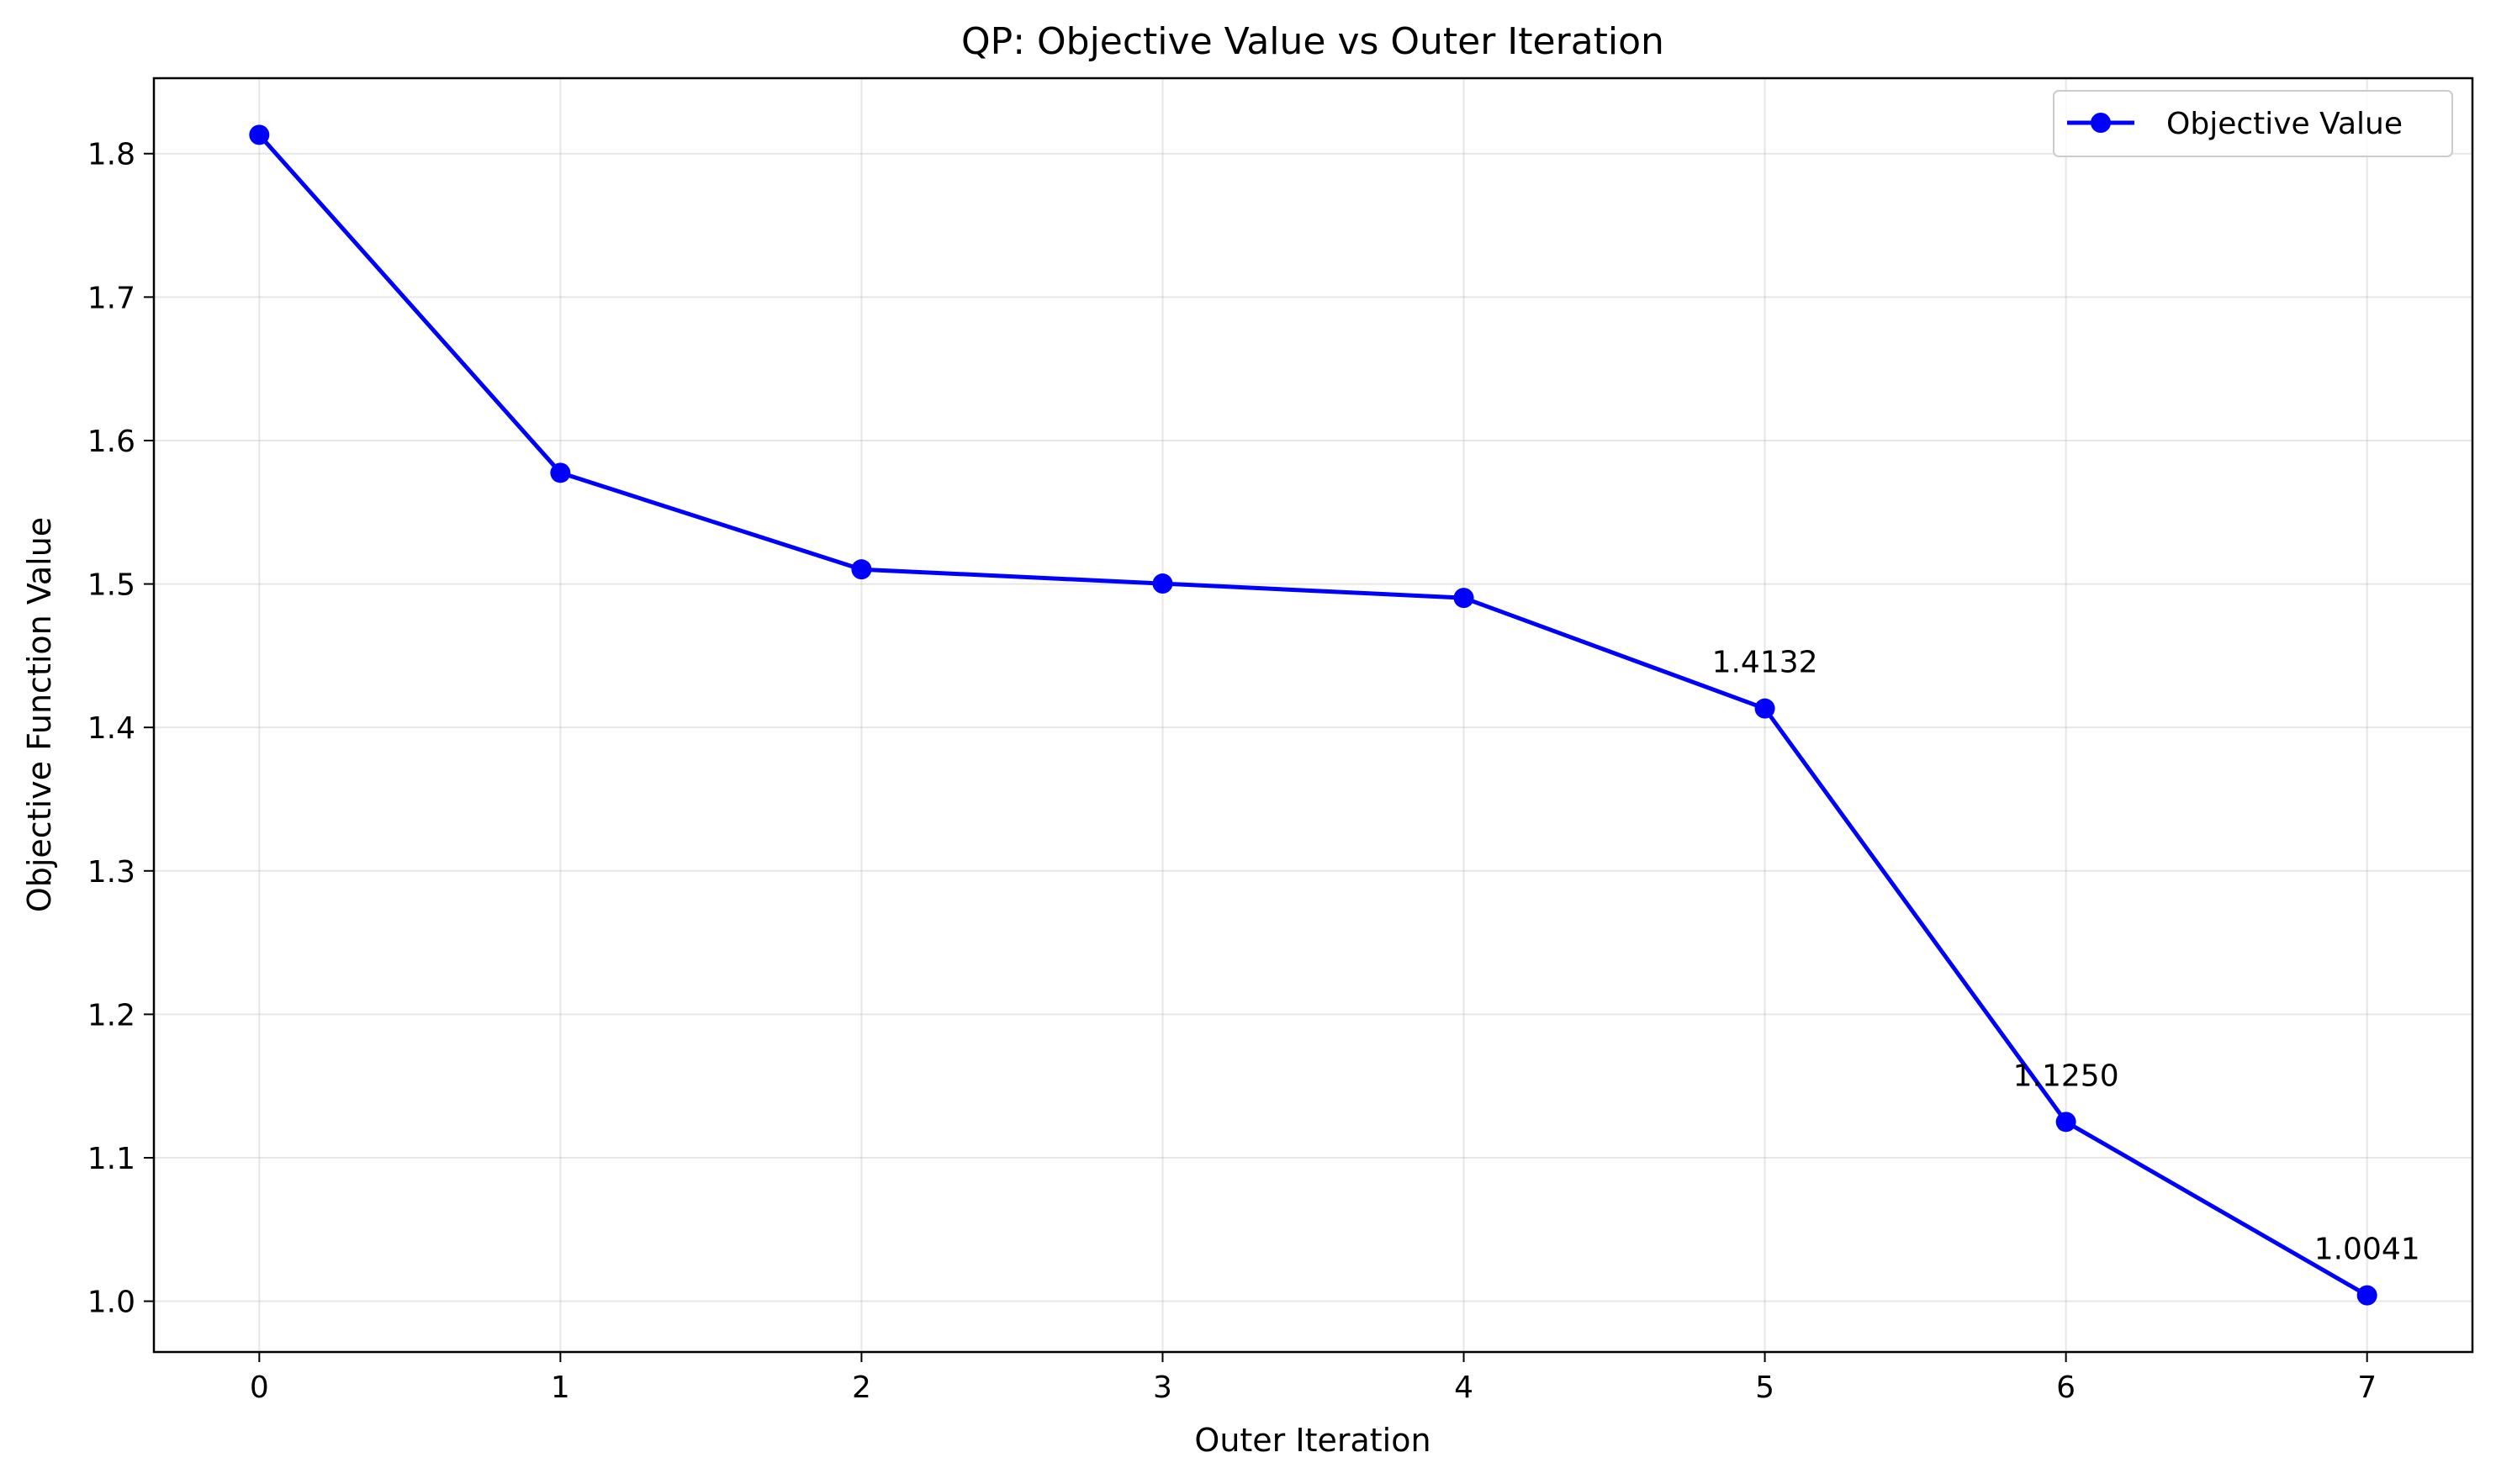 This screenshot has height=1484, width=2496. I want to click on y-axis-label: Objective Function Value, so click(39, 714).